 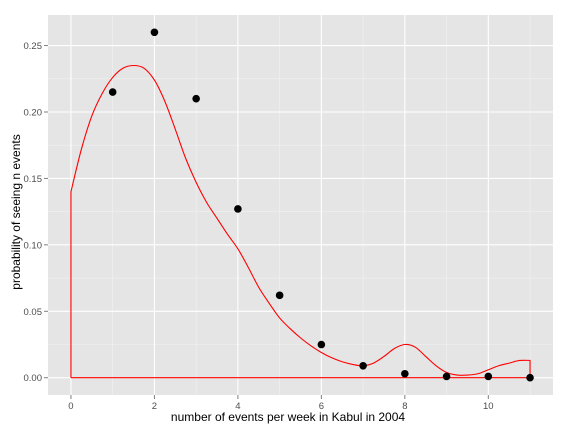 What do you see at coordinates (33, 378) in the screenshot?
I see `y-tick-label: 0.00` at bounding box center [33, 378].